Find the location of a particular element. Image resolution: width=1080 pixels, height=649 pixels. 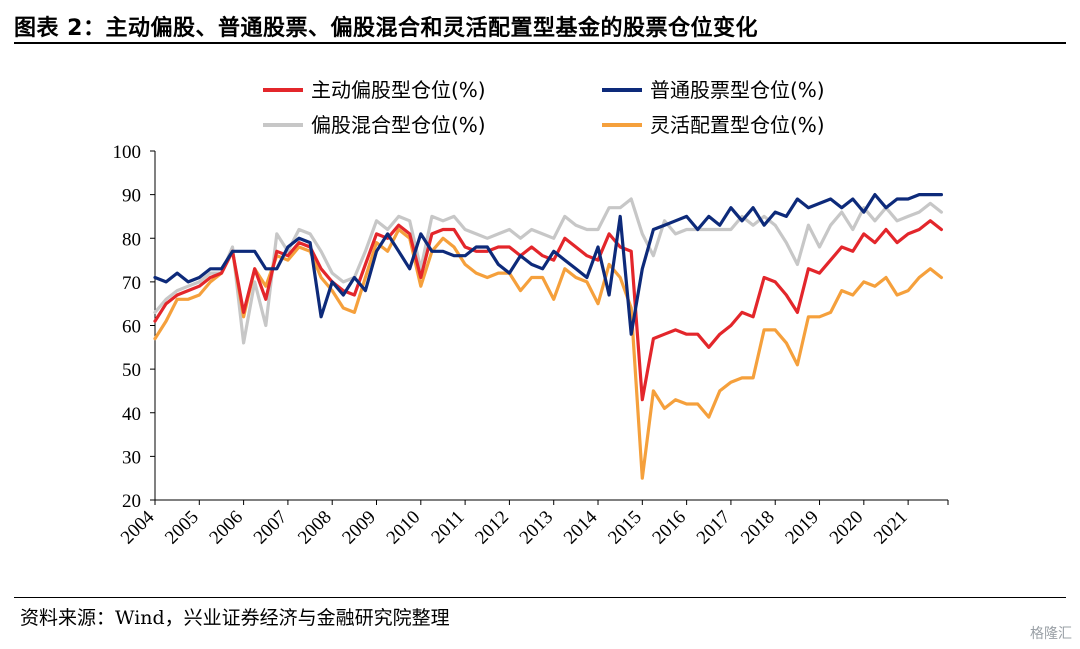

figure-title: 图表 2：主动偏股、普通股票、偏股混合和灵活配置型基金的股票仓位变化 is located at coordinates (386, 28).